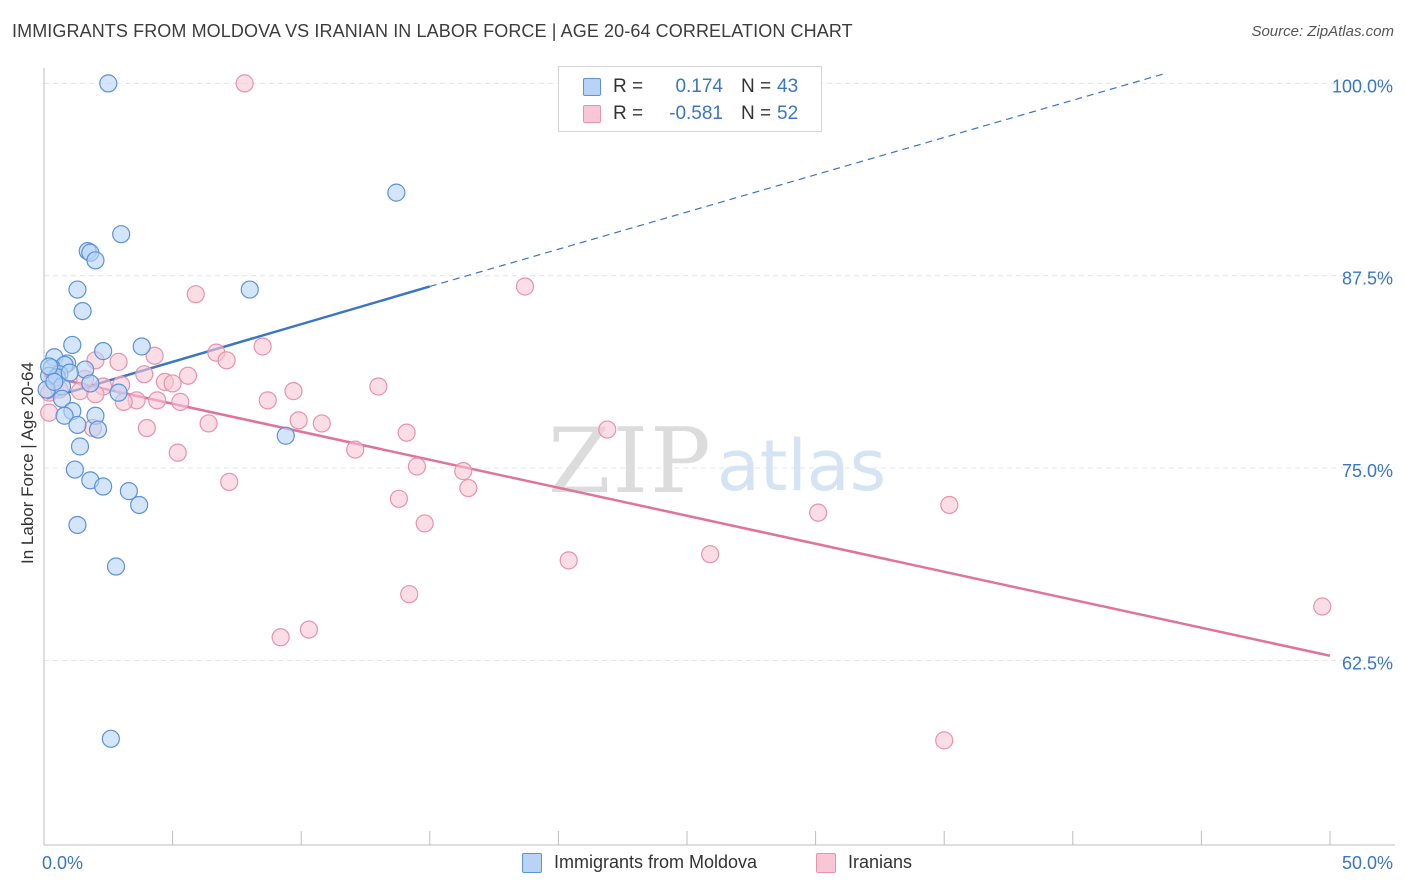  I want to click on legend-item-iranians: Iranians, so click(864, 862).